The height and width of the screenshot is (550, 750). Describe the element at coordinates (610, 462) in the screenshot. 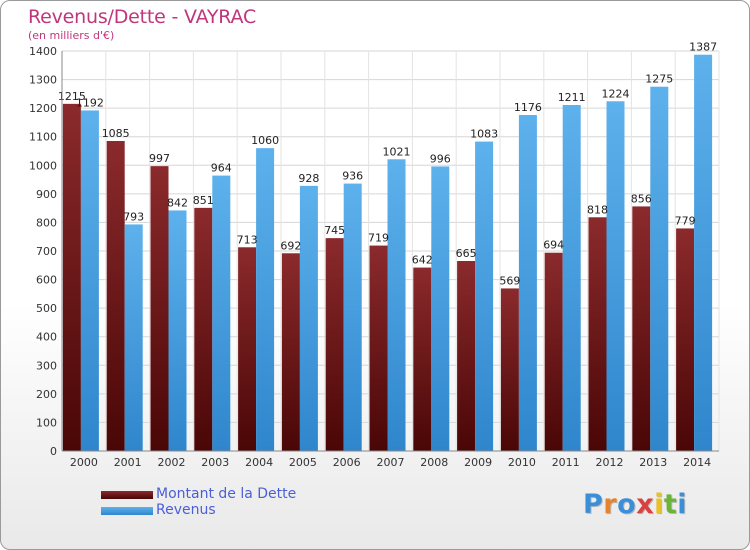

I see `x-tick-label: 2012` at that location.